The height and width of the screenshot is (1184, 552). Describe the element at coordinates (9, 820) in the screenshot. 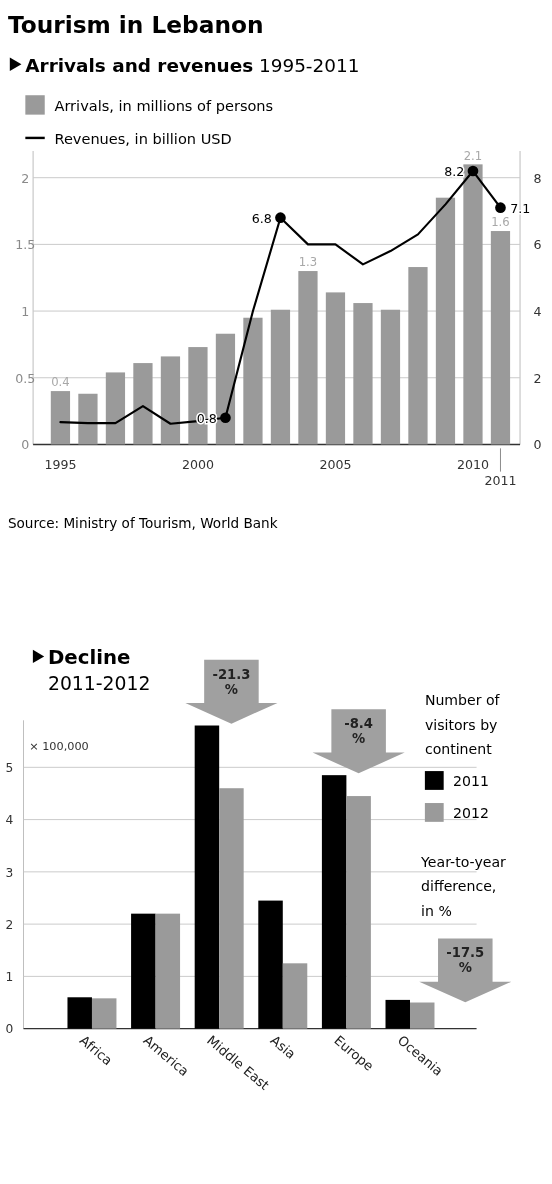

I see `y-tick-label: 4` at that location.